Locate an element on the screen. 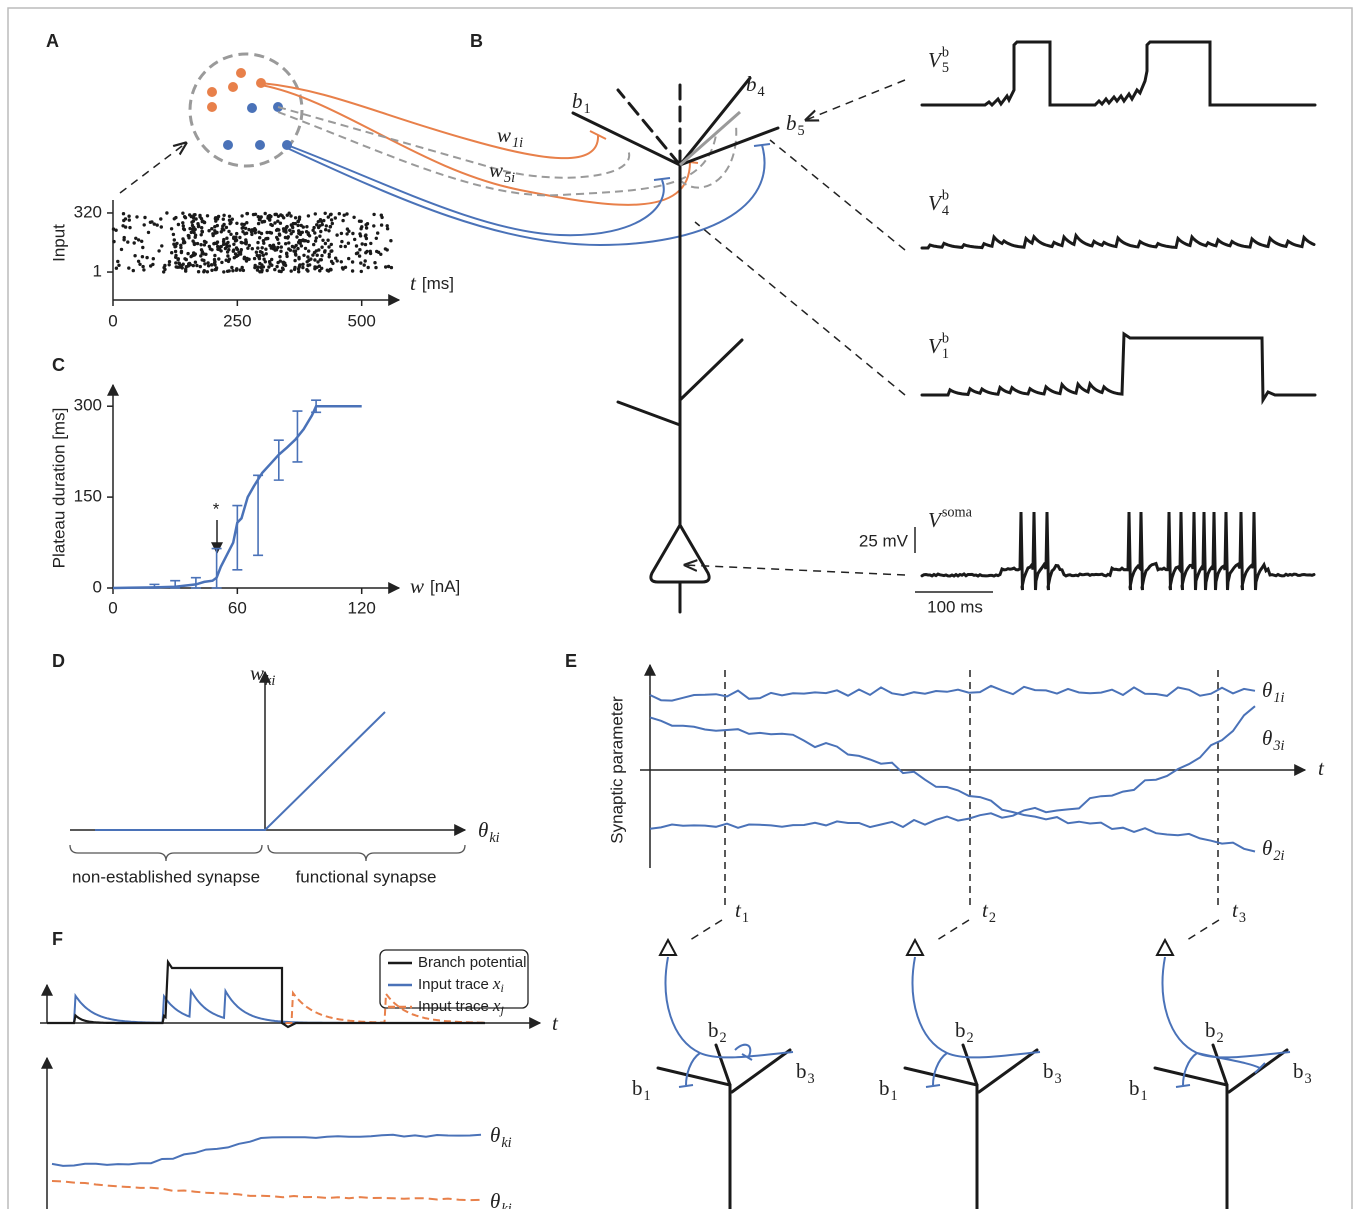 The image size is (1360, 1209). legend-text-main: Input trace is located at coordinates (453, 984).